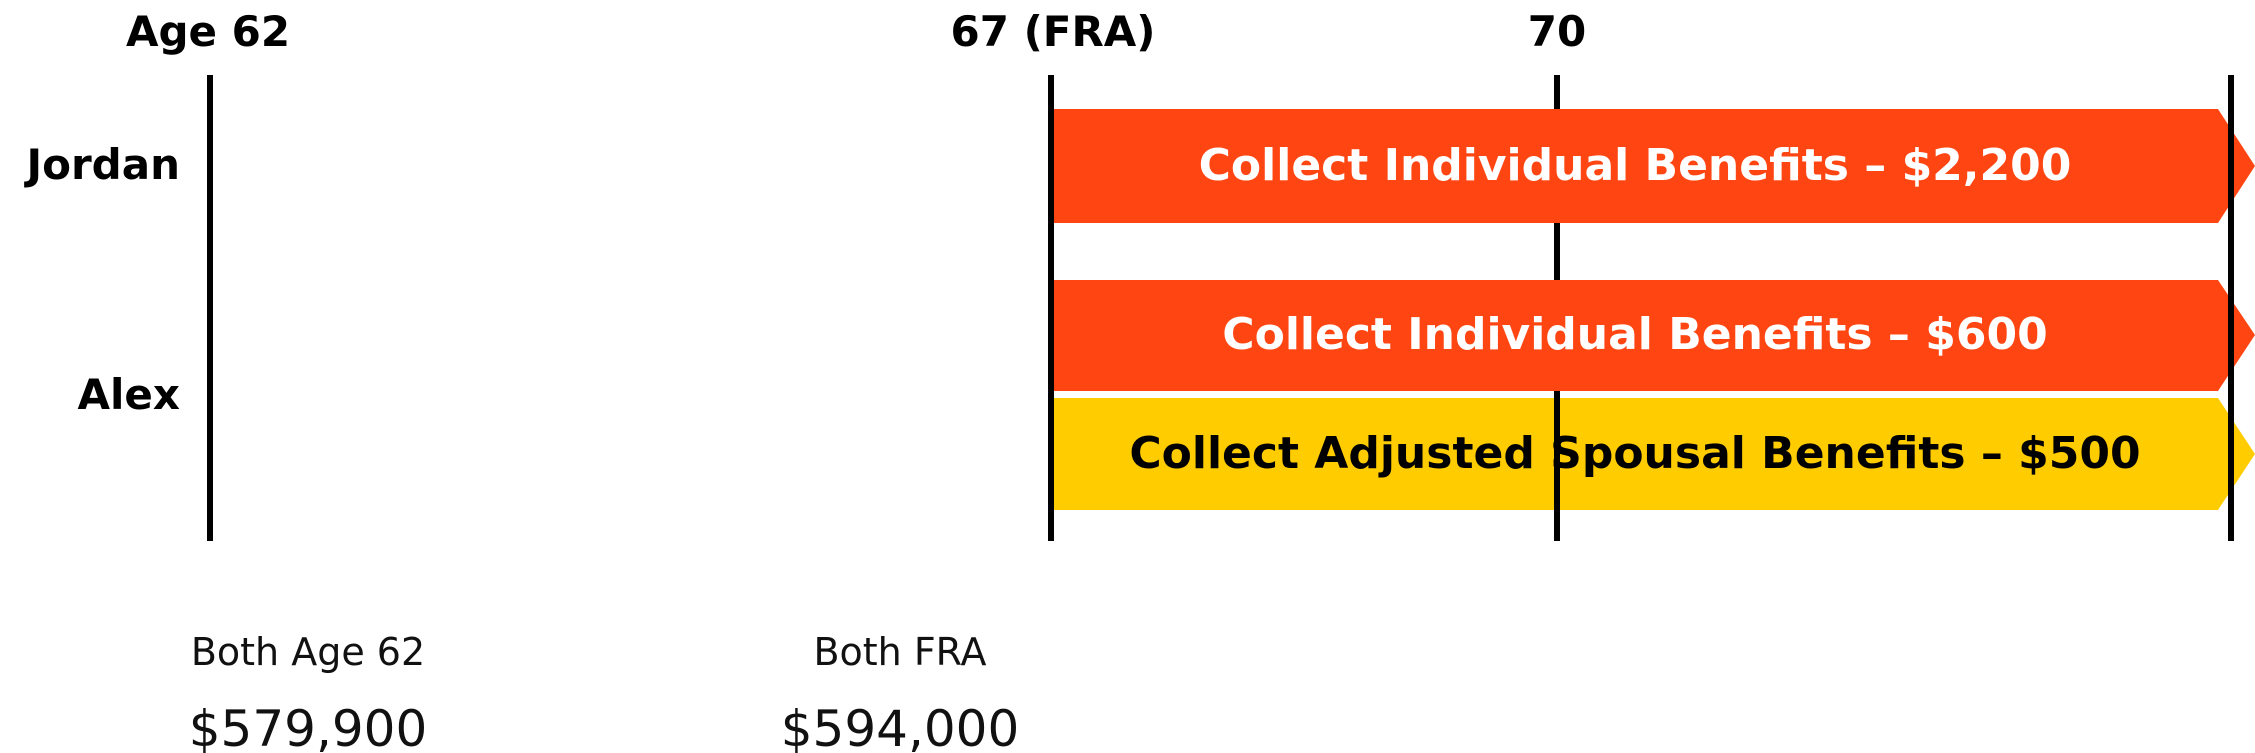 The image size is (2255, 753). I want to click on bar-label: Collect Individual Benefits – $600, so click(1634, 334).